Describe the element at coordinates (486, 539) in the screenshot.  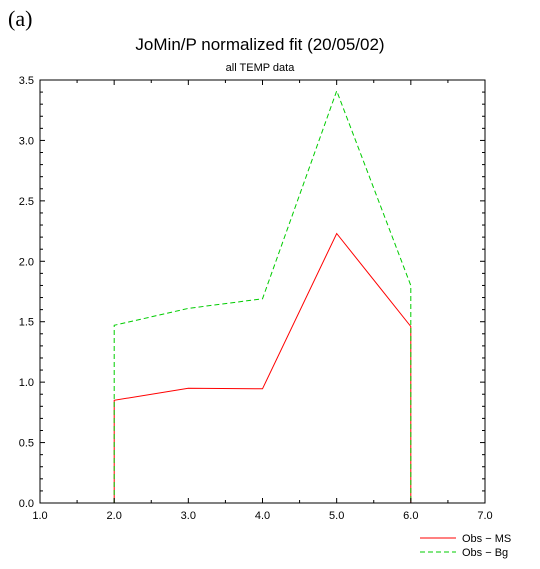
I see `legend-label-1: Obs − MS` at that location.